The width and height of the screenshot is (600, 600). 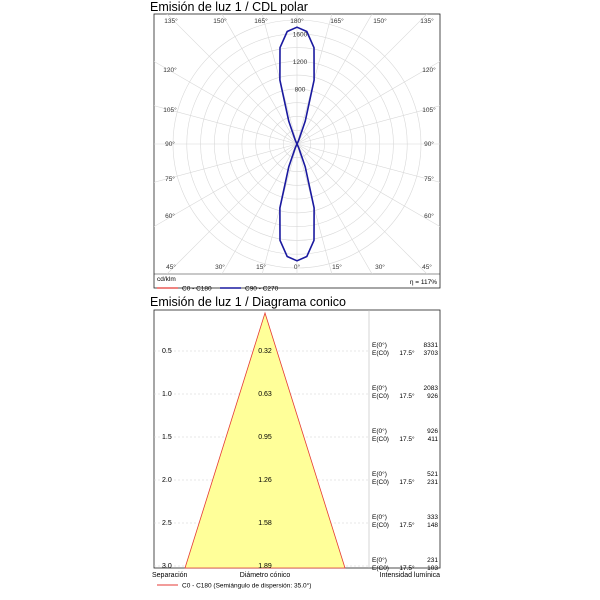 I want to click on cone-ec0-value: 411, so click(x=433, y=439).